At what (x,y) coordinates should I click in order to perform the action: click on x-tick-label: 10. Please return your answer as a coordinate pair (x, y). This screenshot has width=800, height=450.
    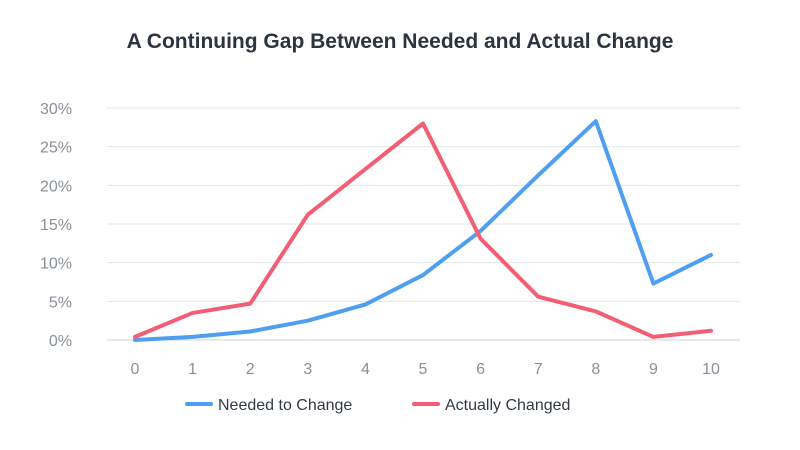
    Looking at the image, I should click on (711, 369).